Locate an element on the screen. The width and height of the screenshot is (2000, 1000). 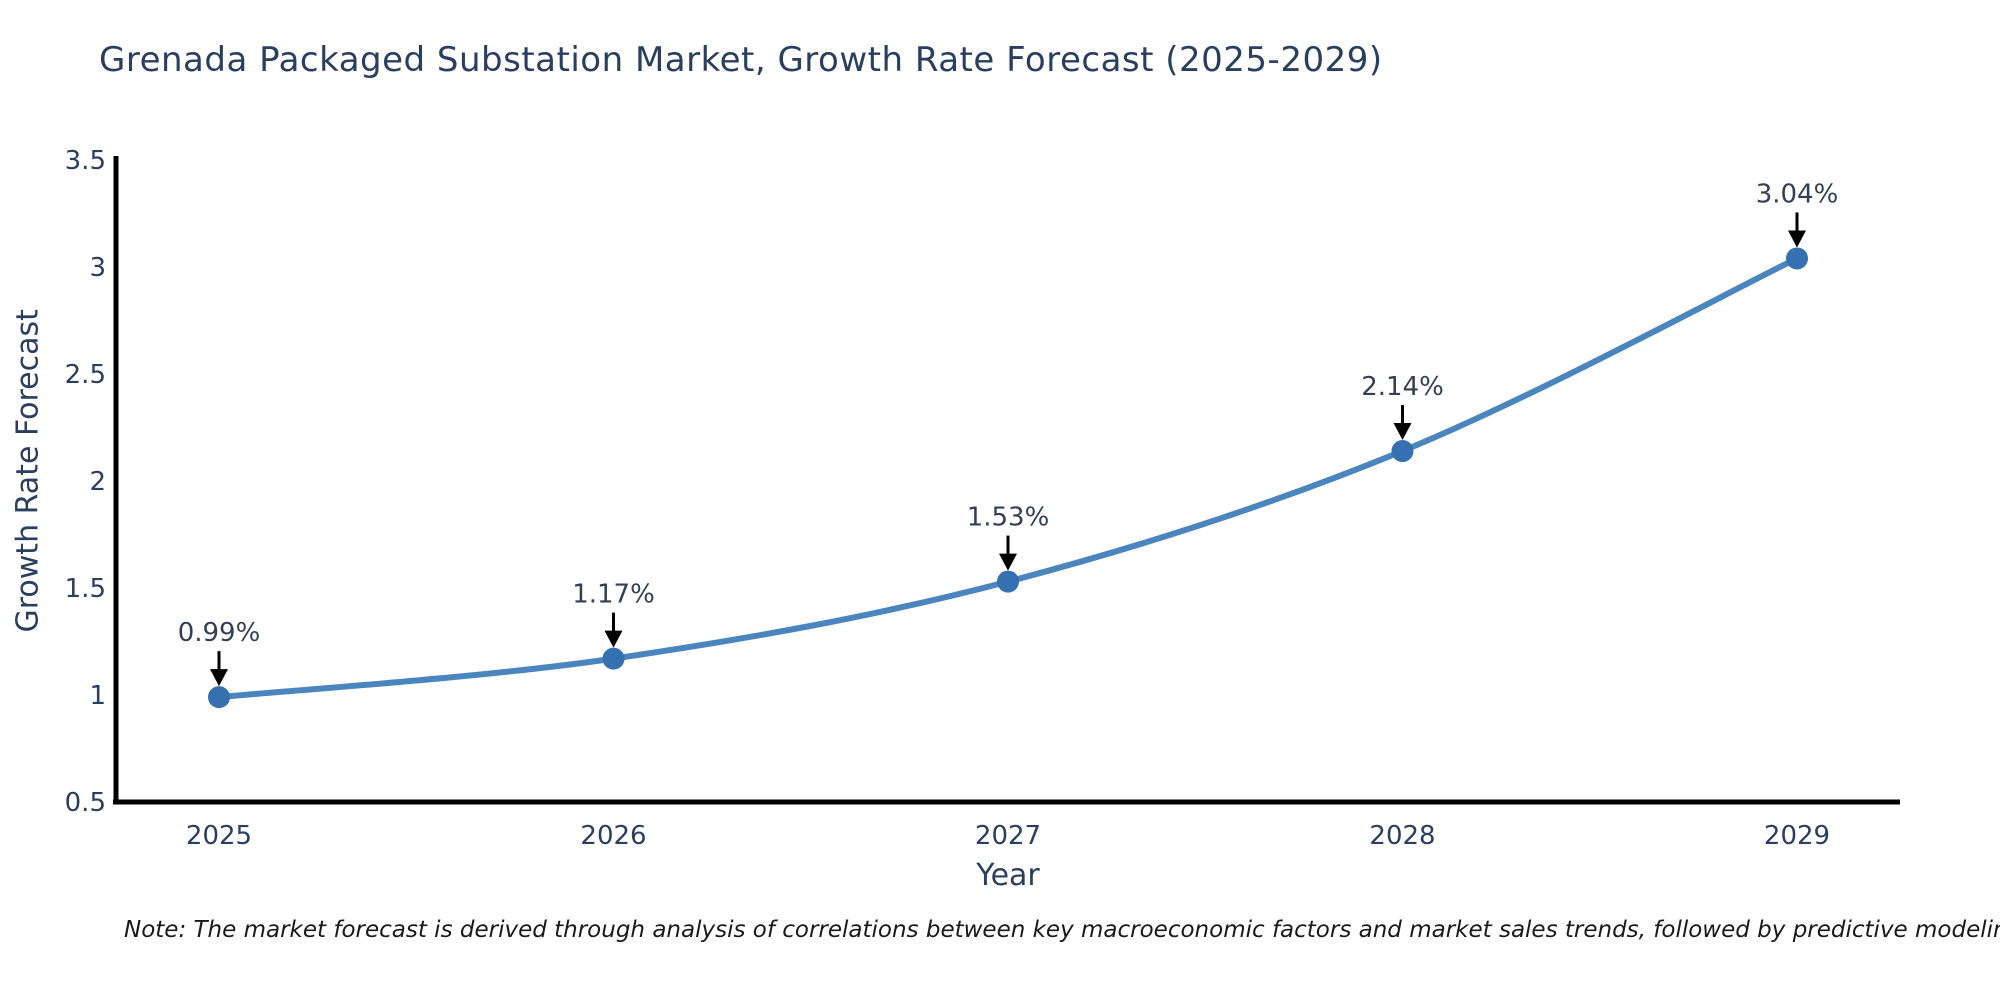
y-tick-label: 3.5 is located at coordinates (85, 161).